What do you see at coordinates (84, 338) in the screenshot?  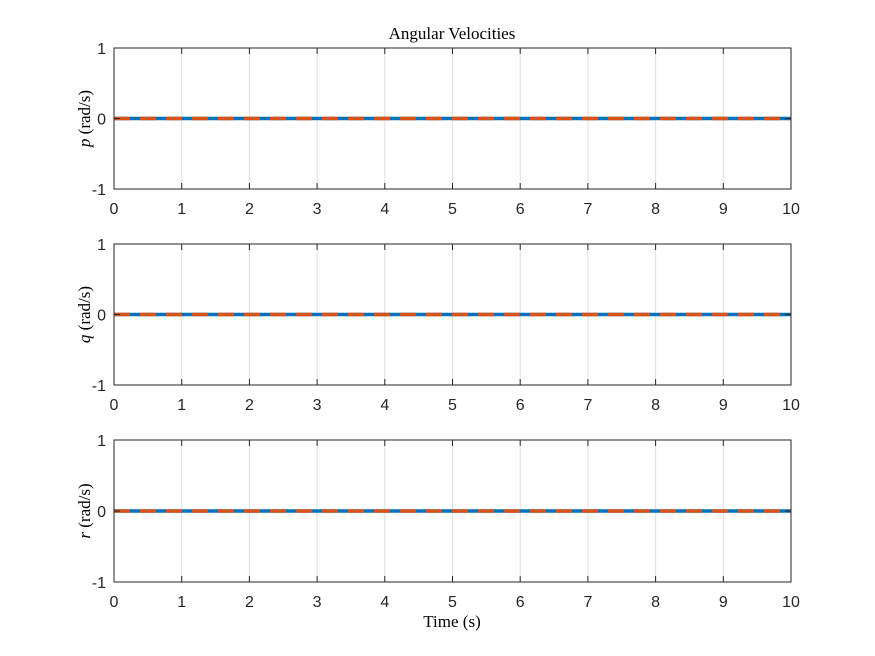 I see `y-axis-variable: q` at bounding box center [84, 338].